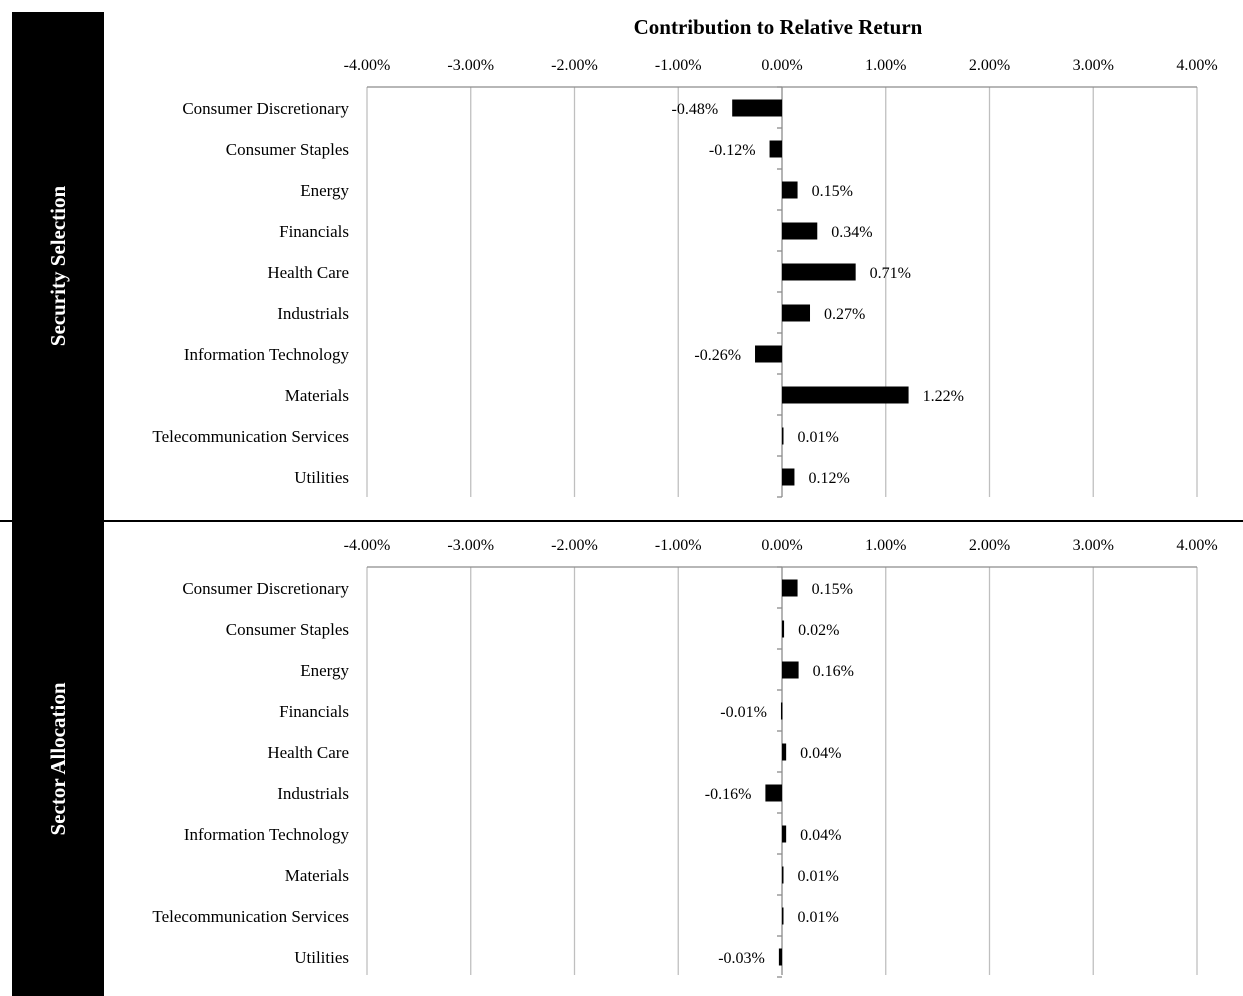 This screenshot has width=1243, height=996. Describe the element at coordinates (728, 794) in the screenshot. I see `sector-allocation-data-label-industrials: -0.16%` at that location.